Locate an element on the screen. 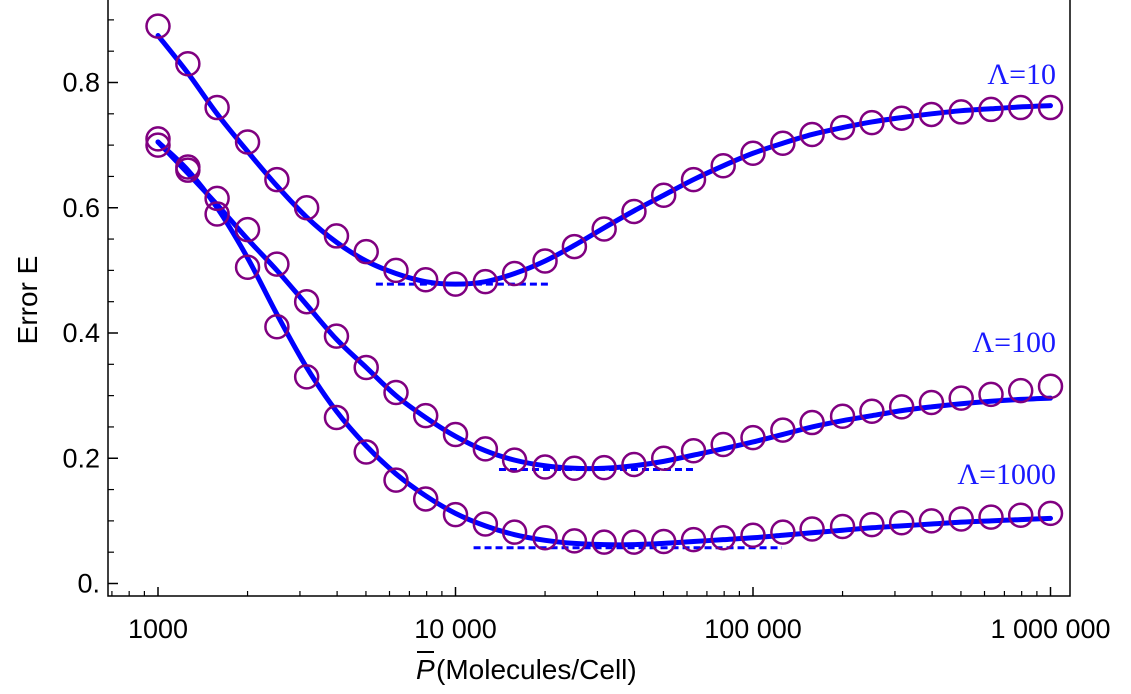 This screenshot has height=694, width=1131. x-tick-label: 10 000 is located at coordinates (455, 629).